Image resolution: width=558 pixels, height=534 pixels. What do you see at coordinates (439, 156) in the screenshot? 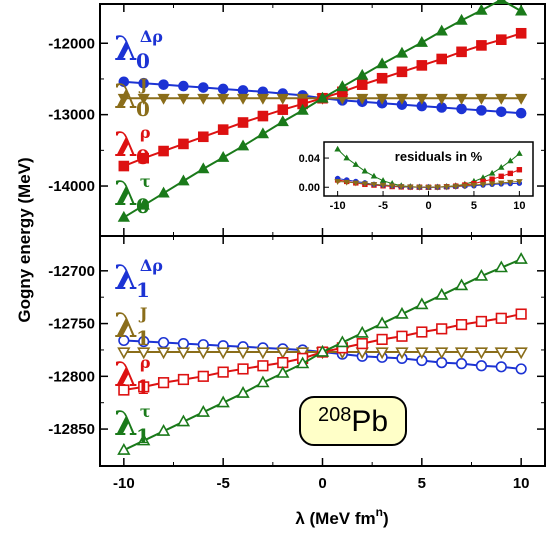
I see `inset-title: residuals in %` at bounding box center [439, 156].